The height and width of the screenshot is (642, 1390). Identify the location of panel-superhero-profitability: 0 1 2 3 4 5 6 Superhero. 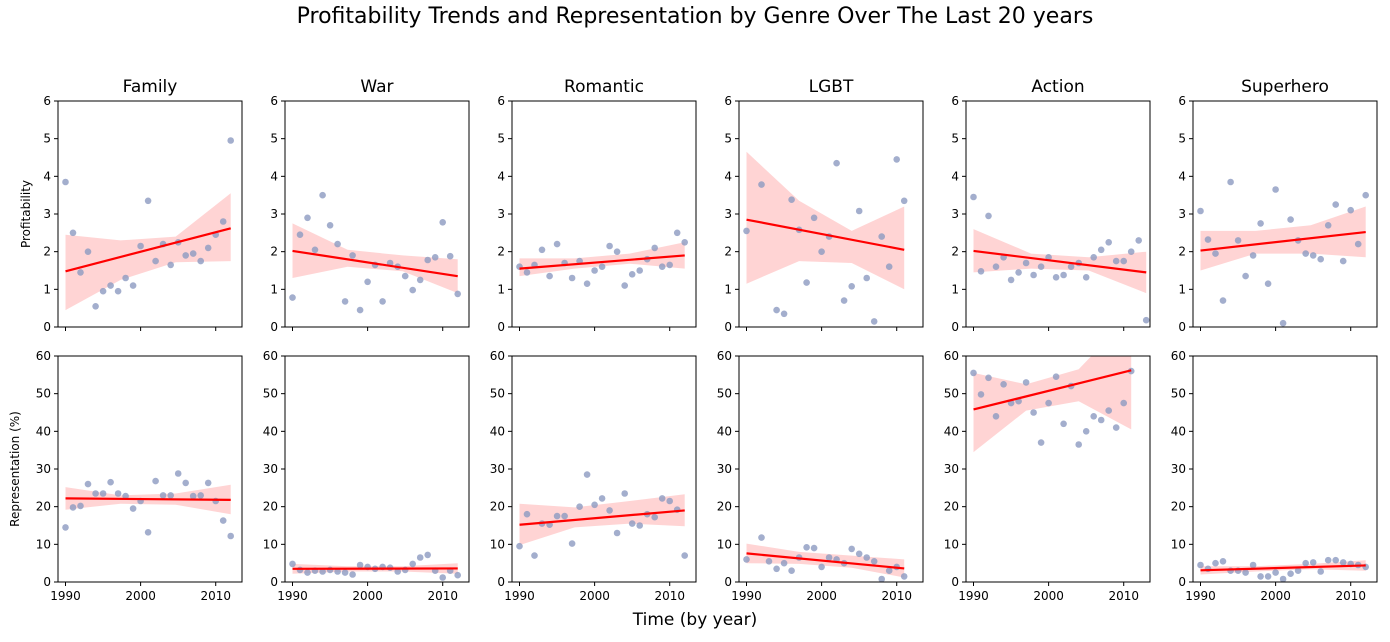
(1278, 205).